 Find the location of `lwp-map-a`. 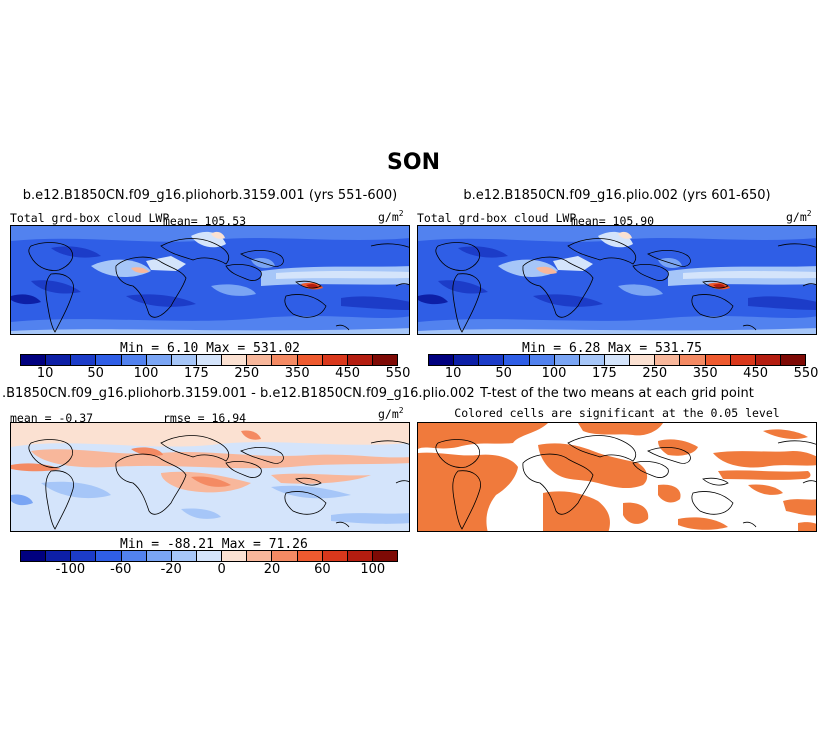

lwp-map-a is located at coordinates (210, 280).